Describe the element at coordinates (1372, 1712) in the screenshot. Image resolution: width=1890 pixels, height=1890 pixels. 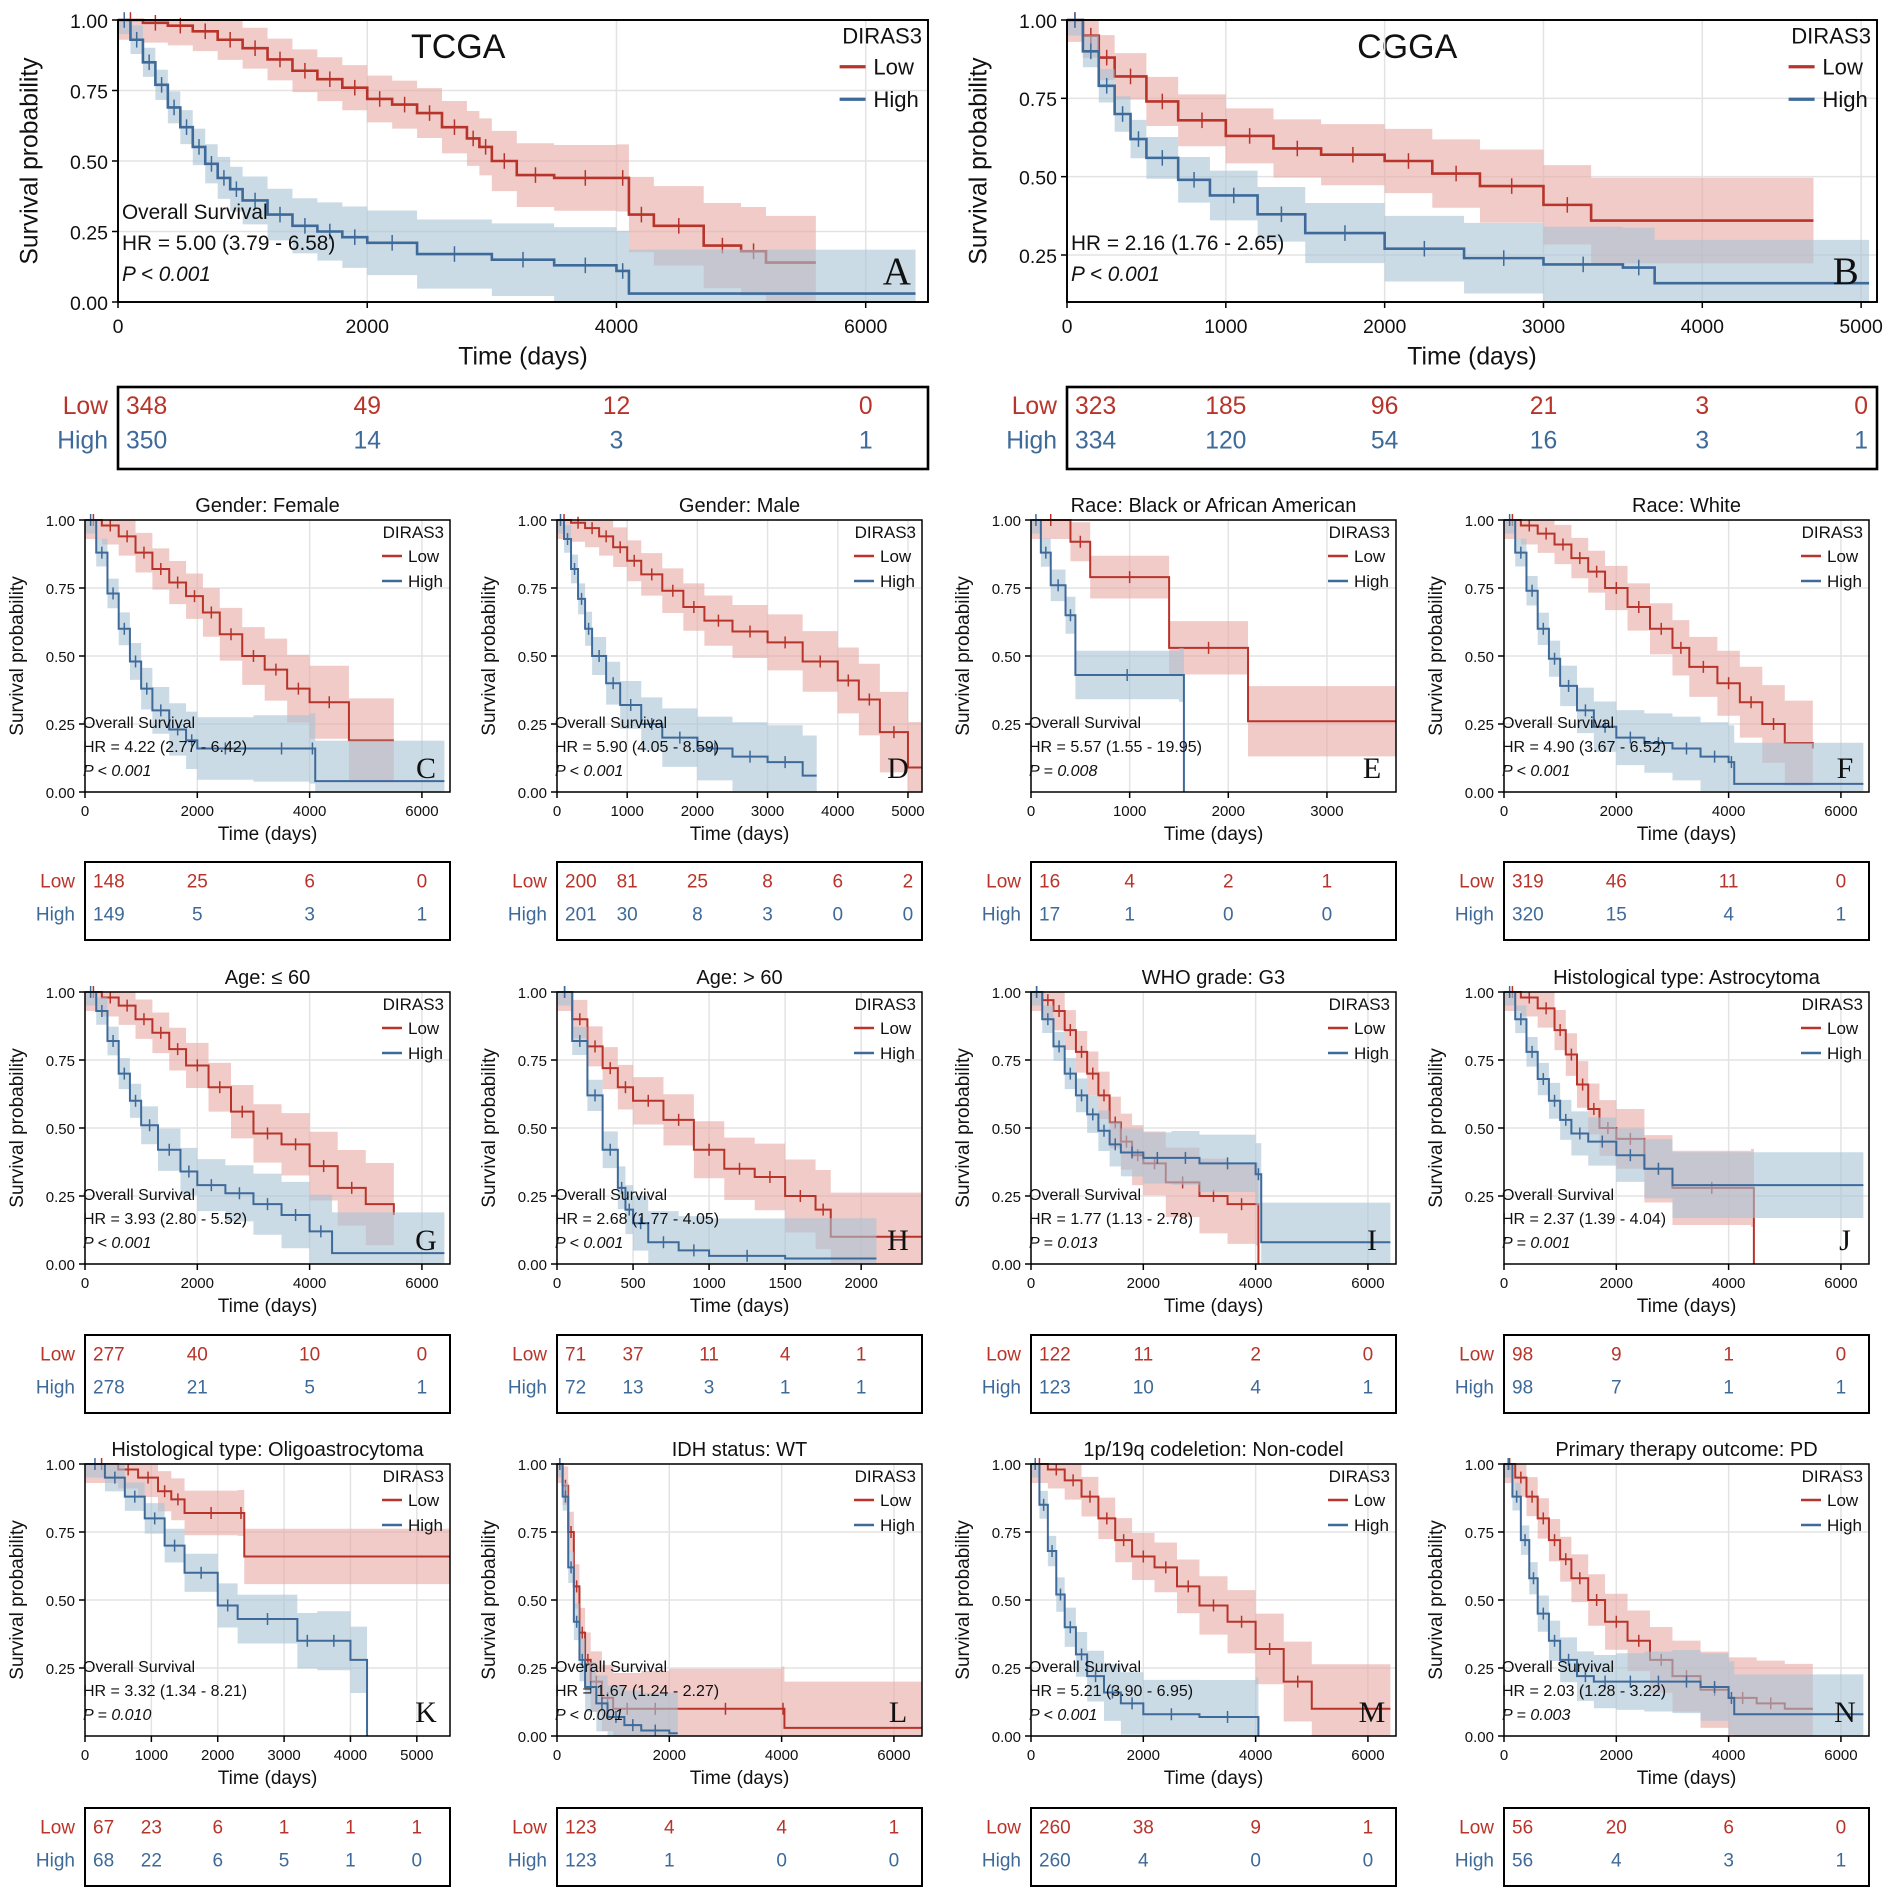
I see `panel-letter: M` at that location.